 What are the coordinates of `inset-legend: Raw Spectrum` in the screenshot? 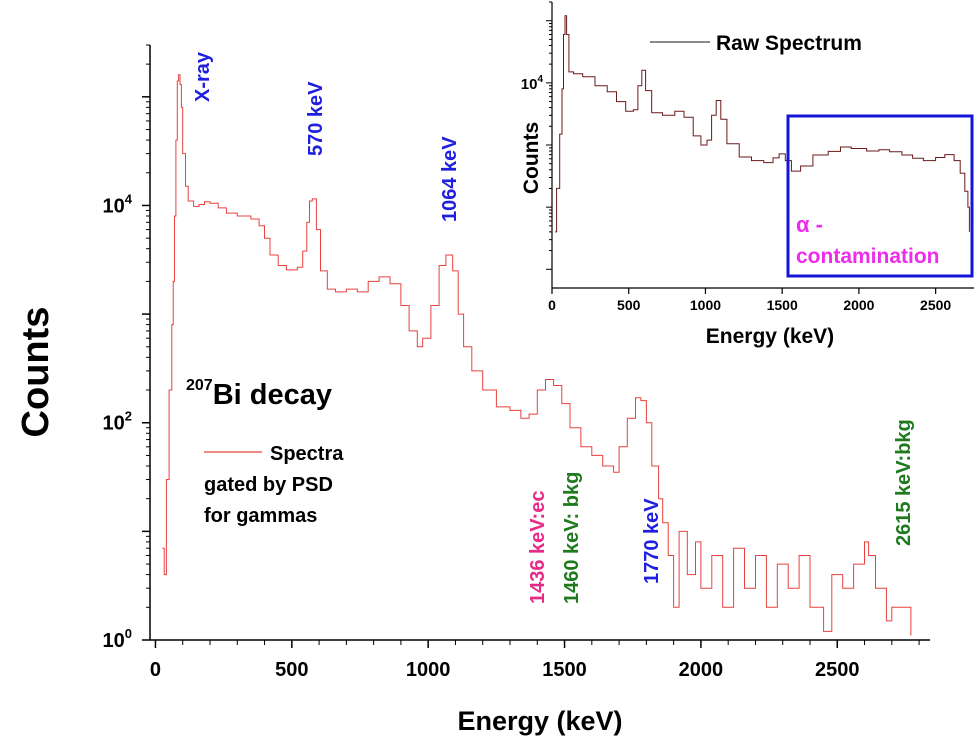 It's located at (756, 43).